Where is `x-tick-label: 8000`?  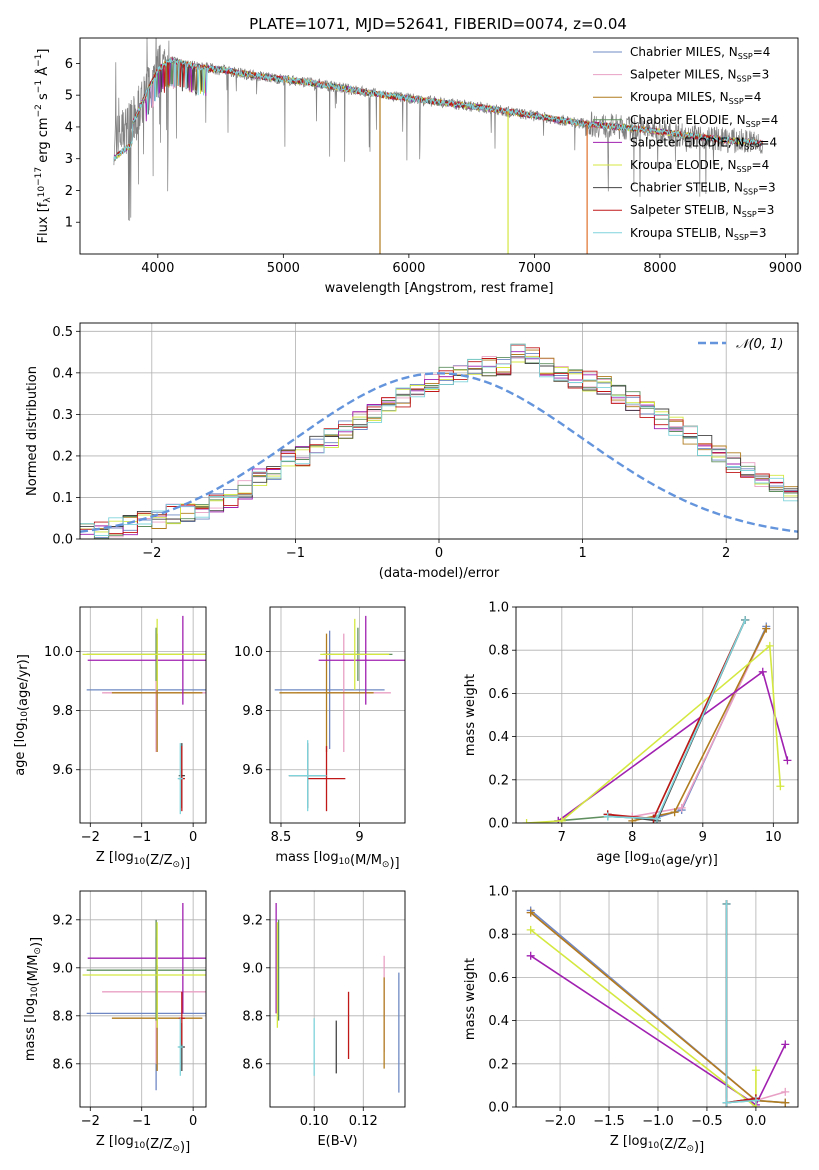 x-tick-label: 8000 is located at coordinates (659, 268).